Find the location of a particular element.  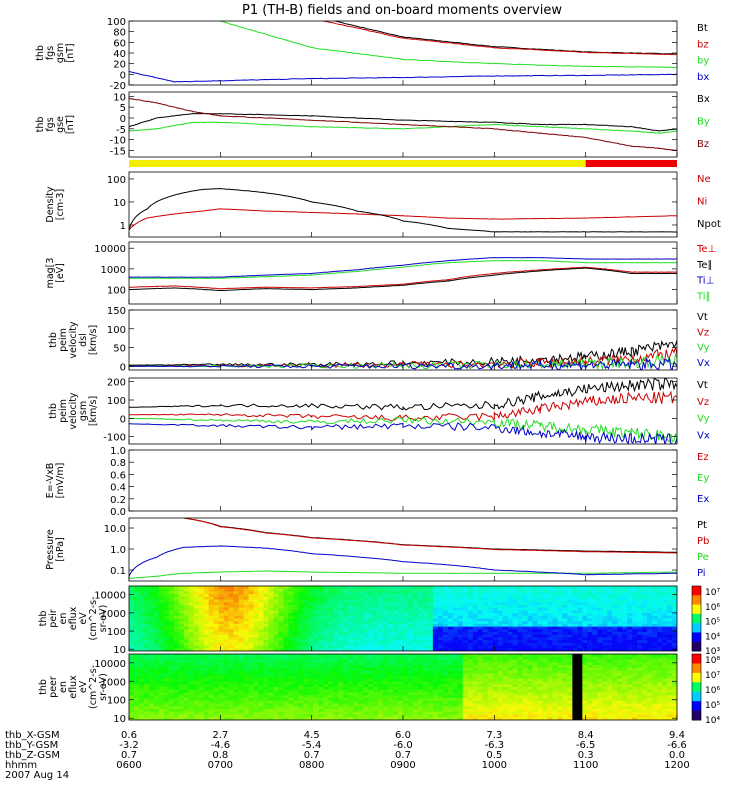

ephemeris-value: 1200 is located at coordinates (676, 765).